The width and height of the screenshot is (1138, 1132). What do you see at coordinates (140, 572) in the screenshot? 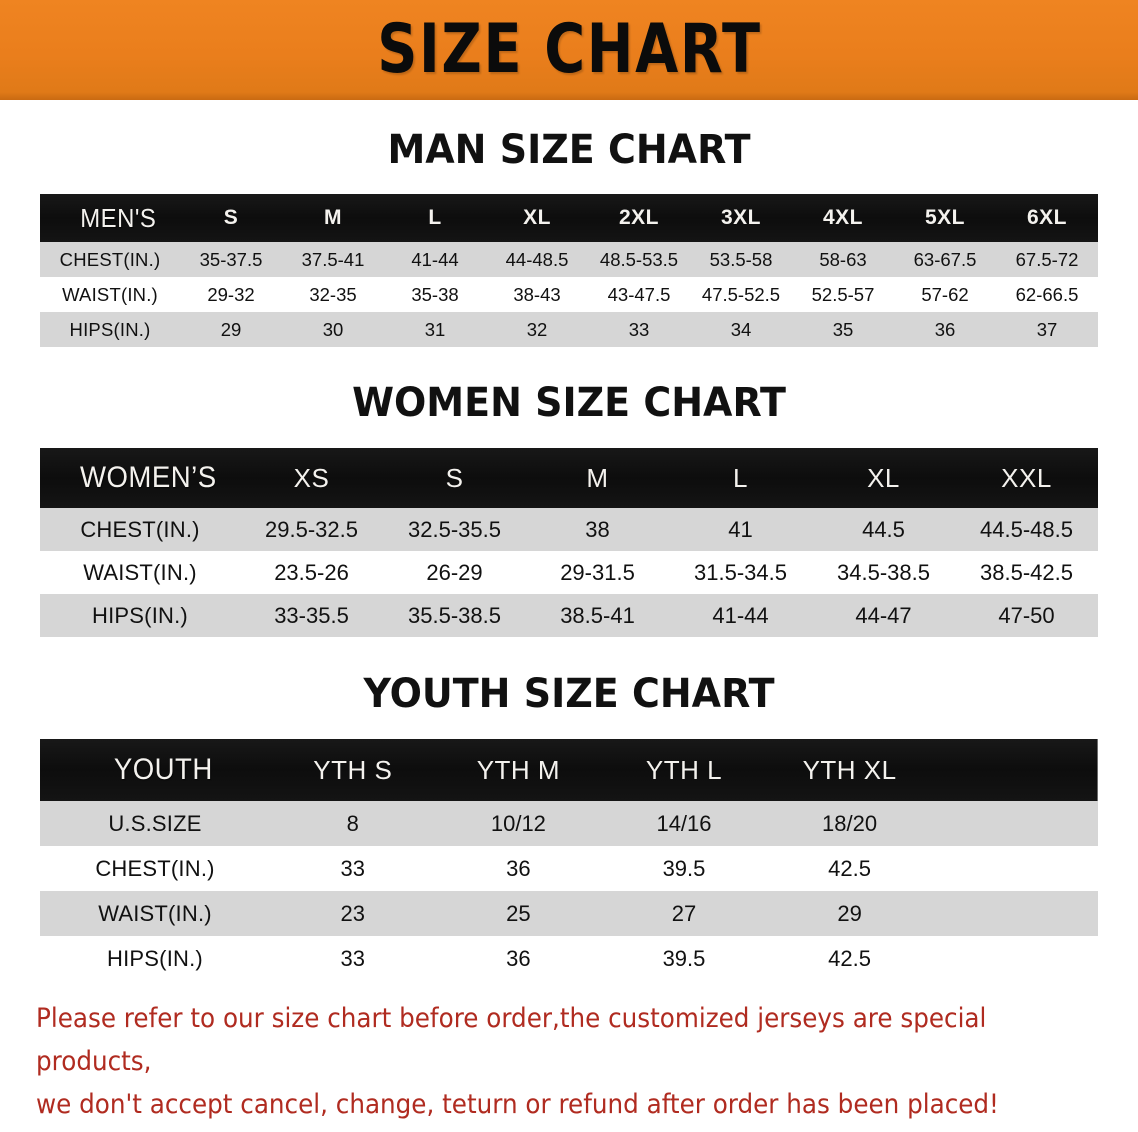
I see `women-row-label-1: WAIST(IN.)` at bounding box center [140, 572].